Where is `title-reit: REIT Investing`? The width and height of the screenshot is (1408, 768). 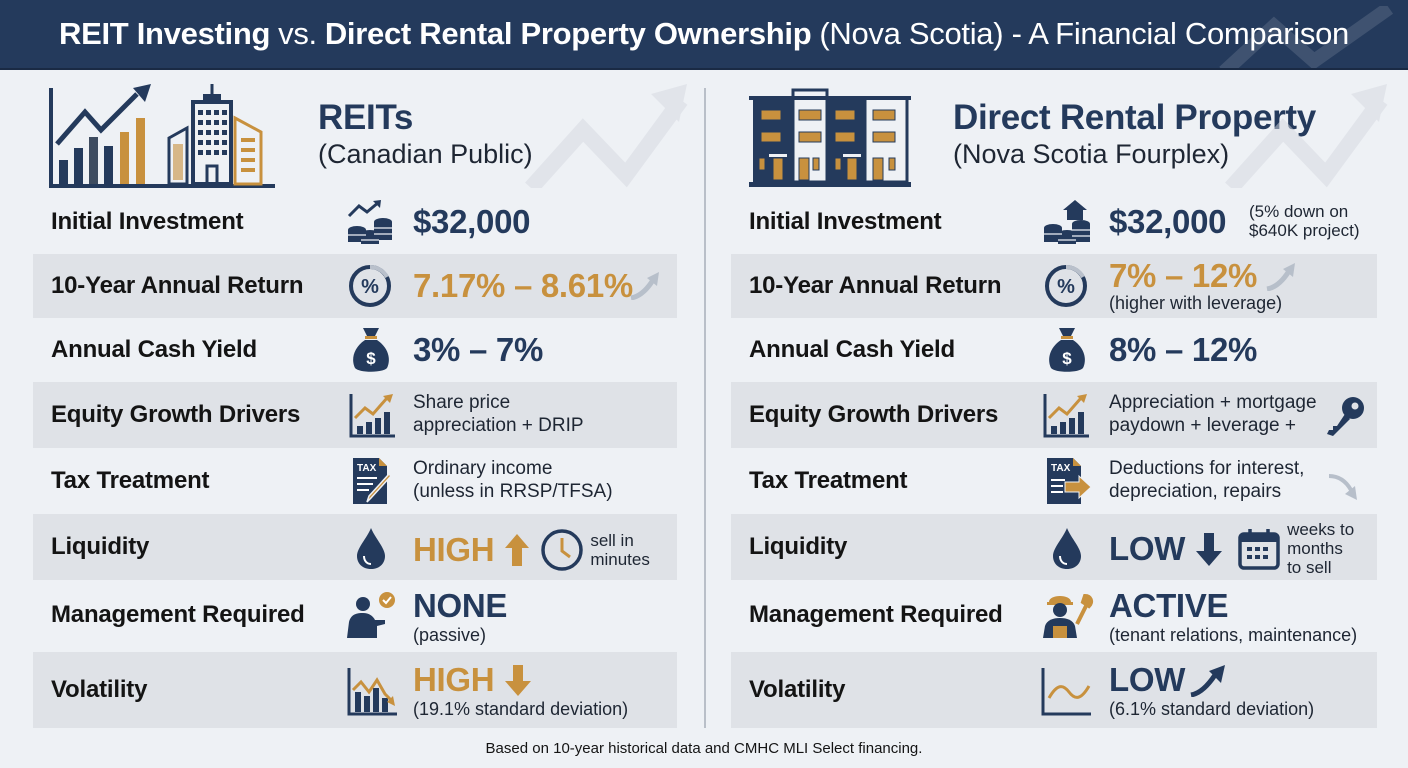
title-reit: REIT Investing is located at coordinates (165, 33).